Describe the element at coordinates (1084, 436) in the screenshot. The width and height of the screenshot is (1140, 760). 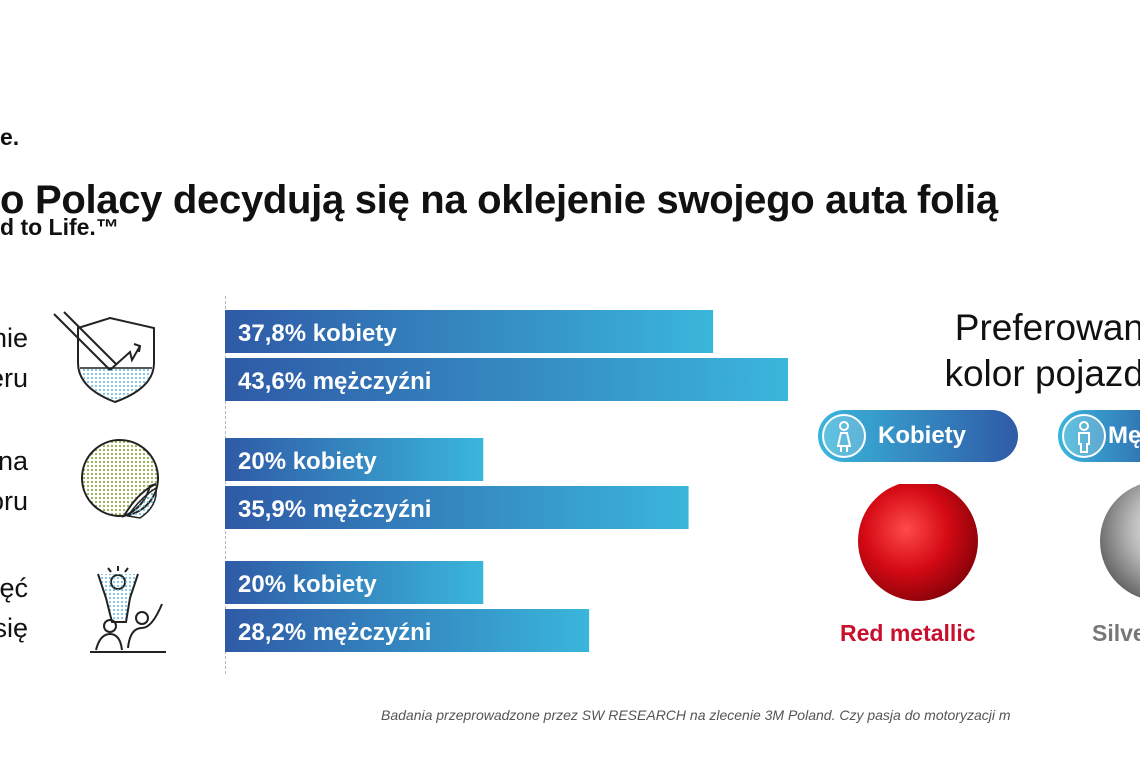
I see `man-icon` at that location.